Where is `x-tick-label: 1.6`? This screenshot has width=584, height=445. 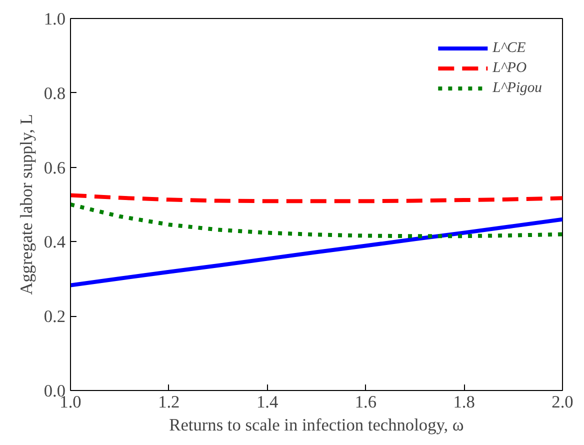 x-tick-label: 1.6 is located at coordinates (365, 402).